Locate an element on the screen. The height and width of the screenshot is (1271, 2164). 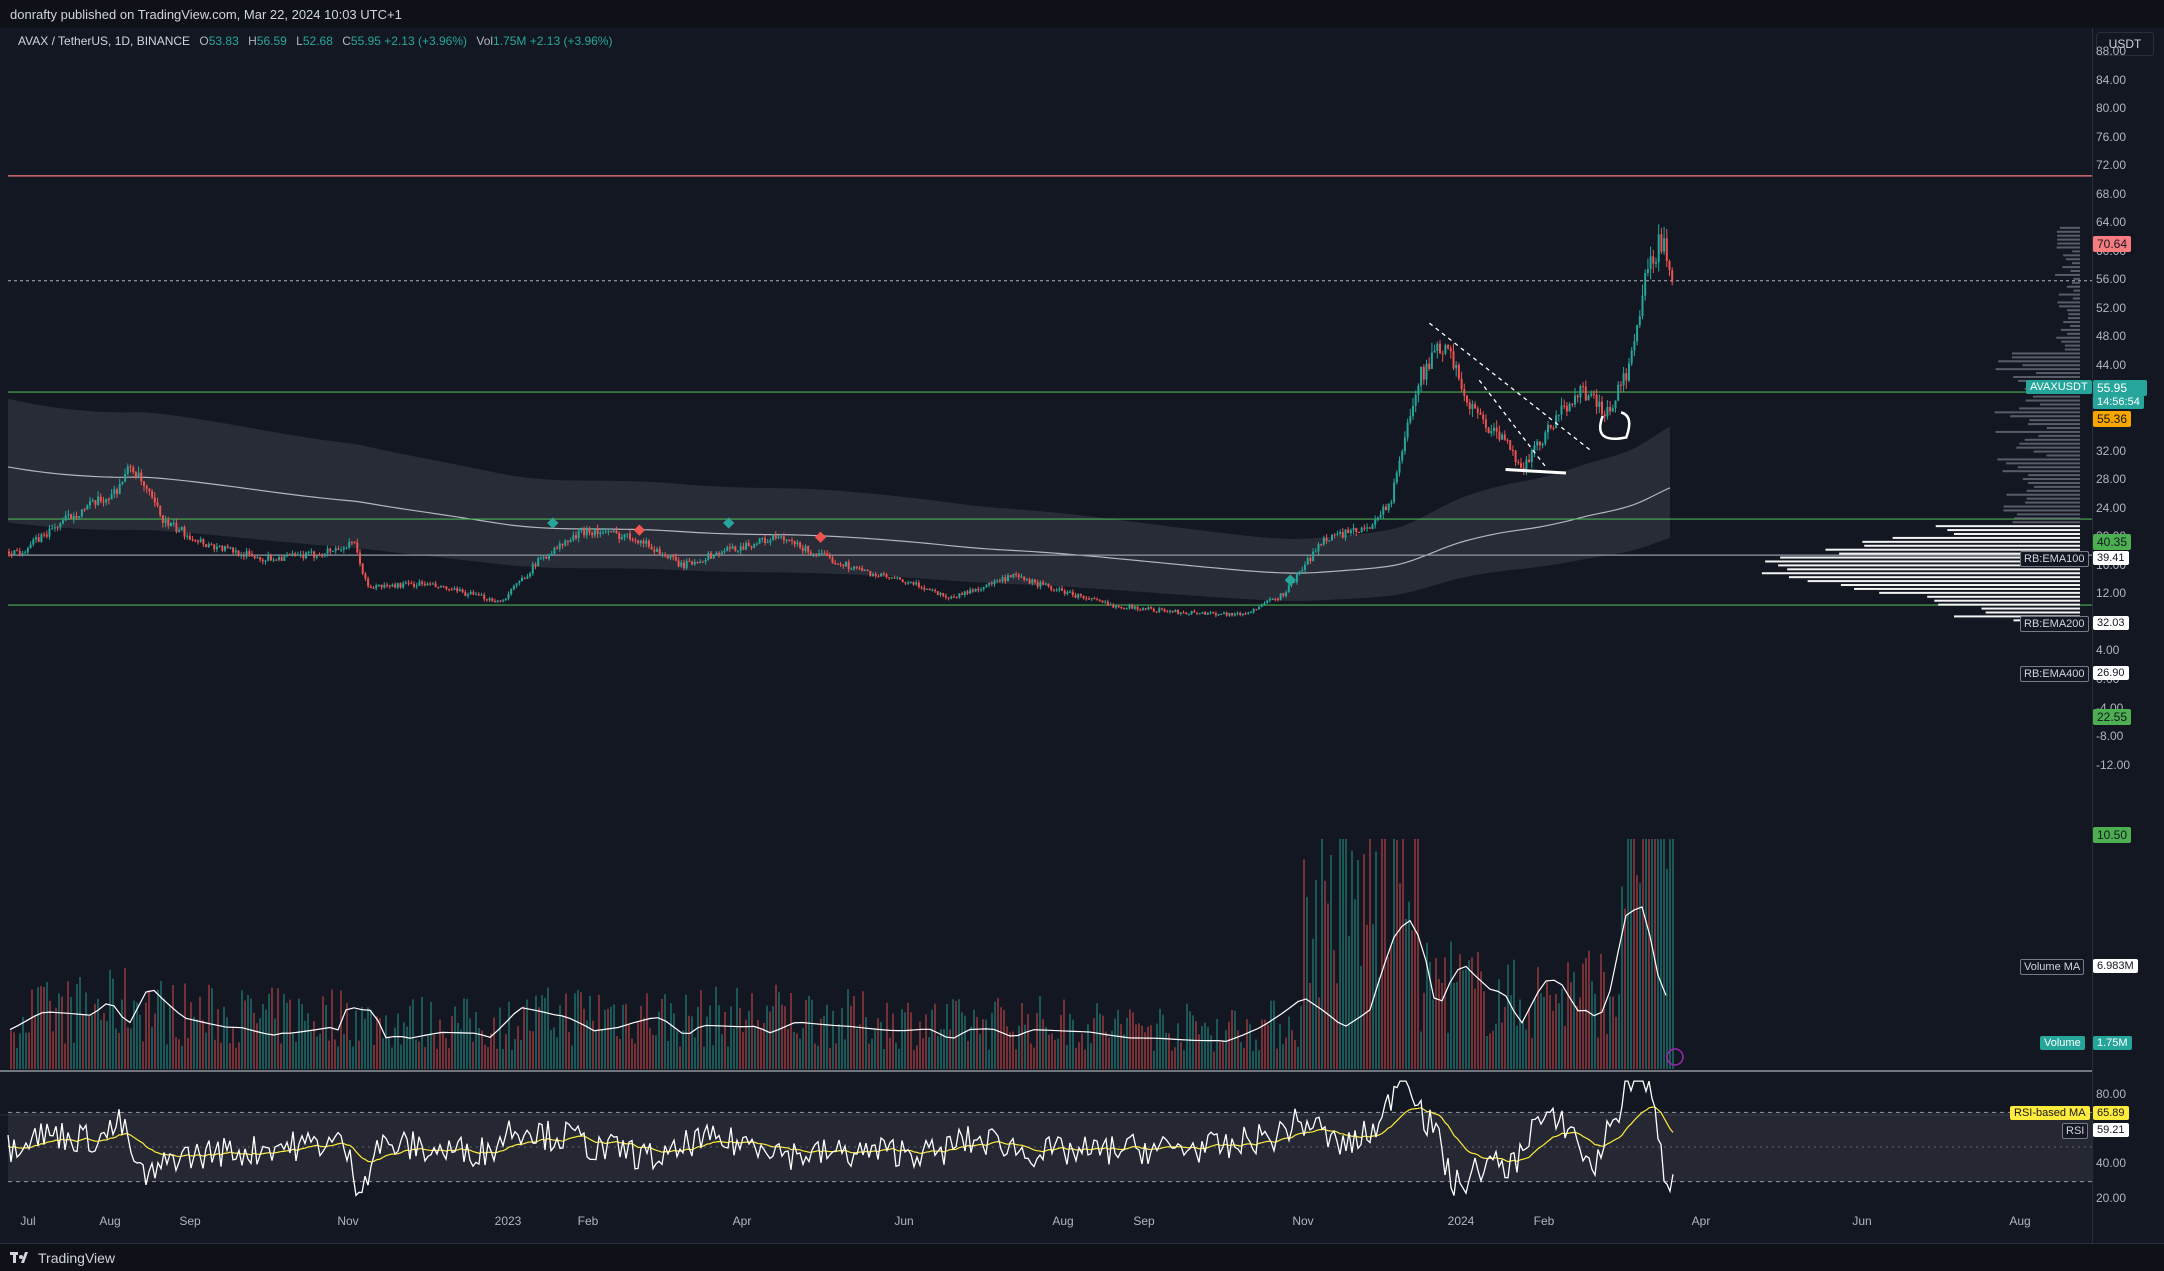
tradingview-logo: TradingView is located at coordinates (62, 1258).